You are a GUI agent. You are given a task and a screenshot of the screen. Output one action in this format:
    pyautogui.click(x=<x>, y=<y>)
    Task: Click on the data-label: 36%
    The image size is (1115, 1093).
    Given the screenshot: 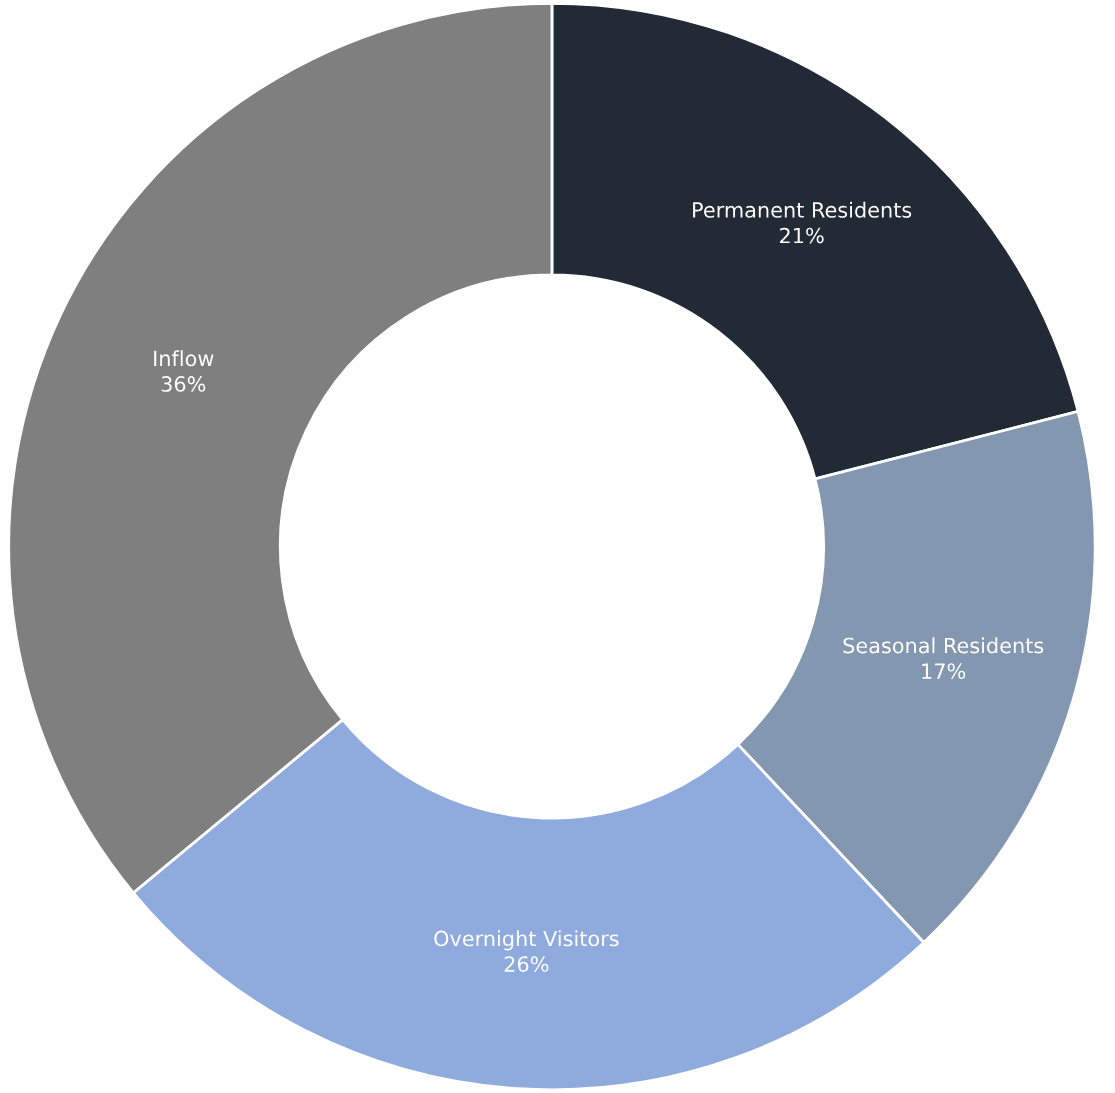 What is the action you would take?
    pyautogui.click(x=183, y=384)
    